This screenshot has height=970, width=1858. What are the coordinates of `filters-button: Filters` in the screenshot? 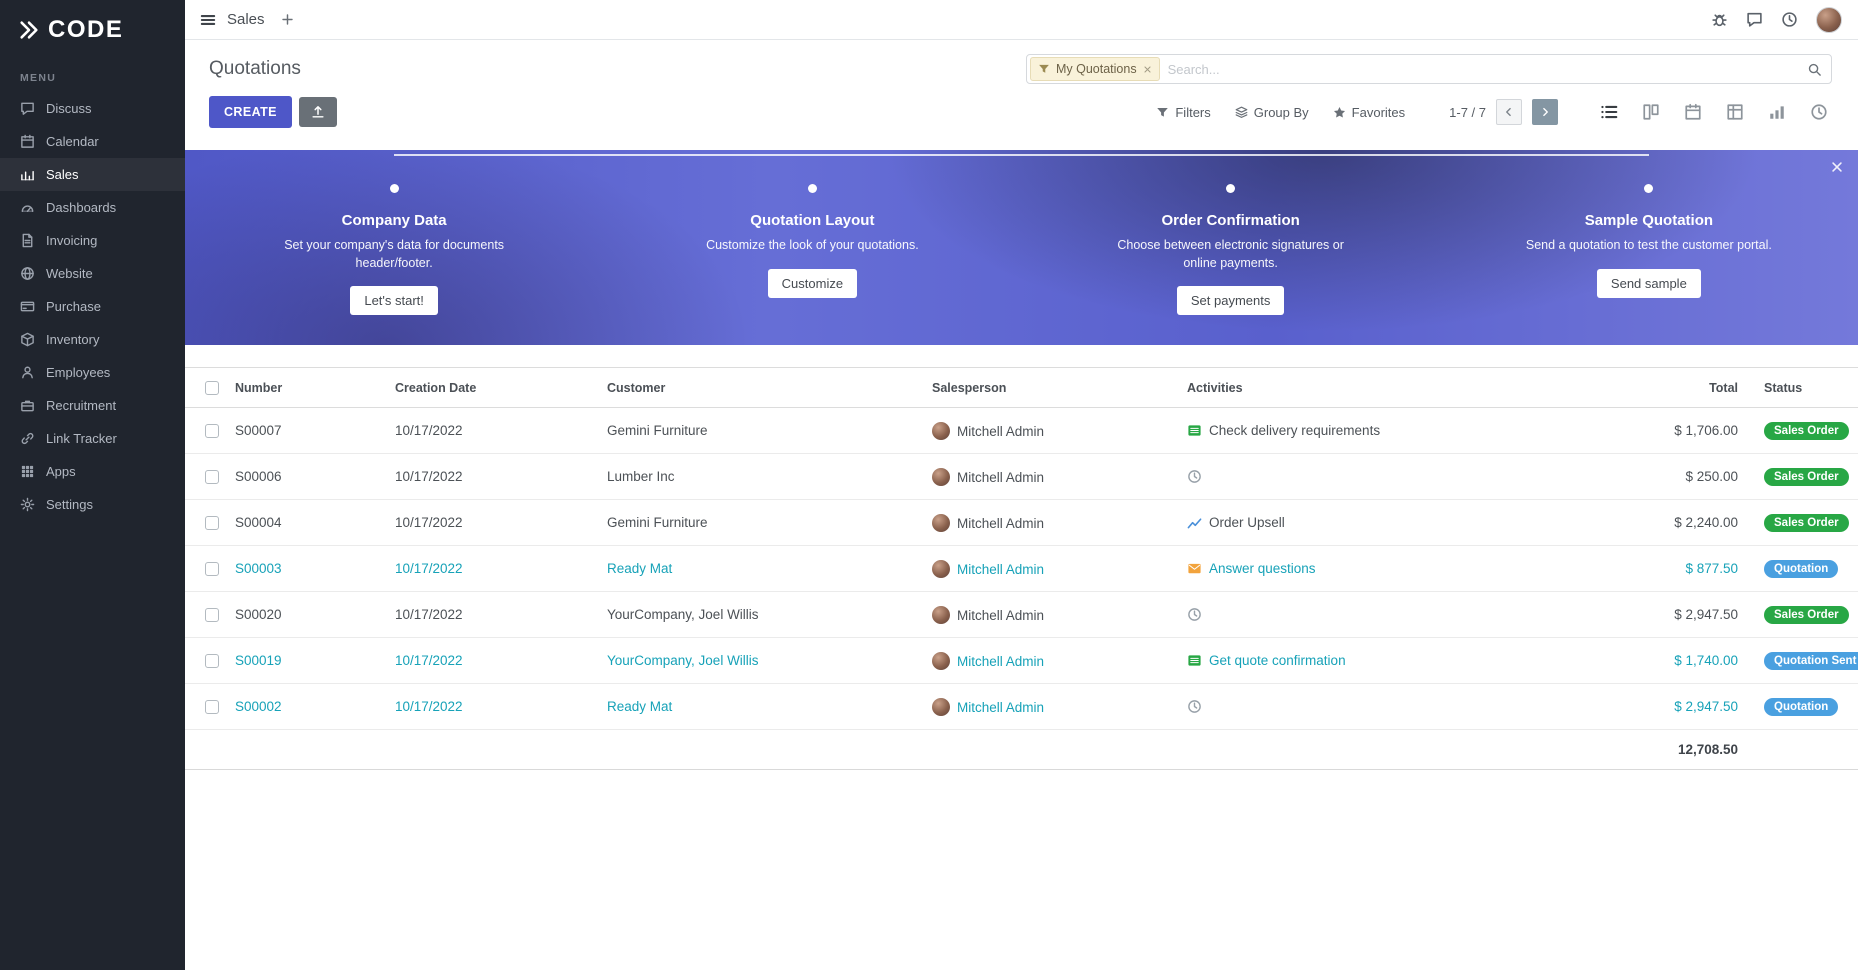 It's located at (1183, 112).